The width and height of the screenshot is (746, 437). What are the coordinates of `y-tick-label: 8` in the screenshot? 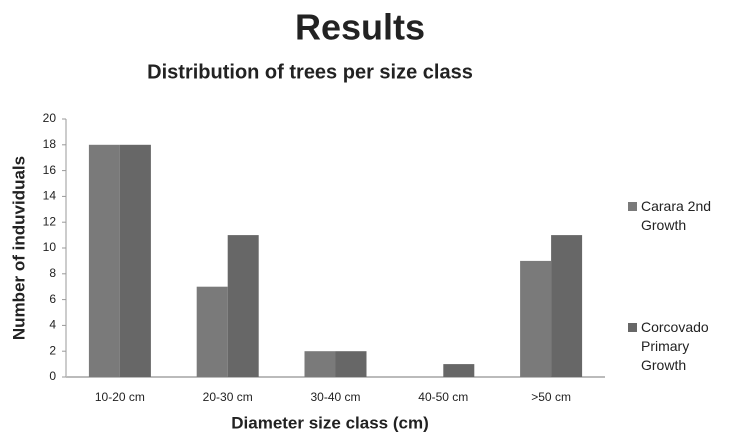 It's located at (52, 273).